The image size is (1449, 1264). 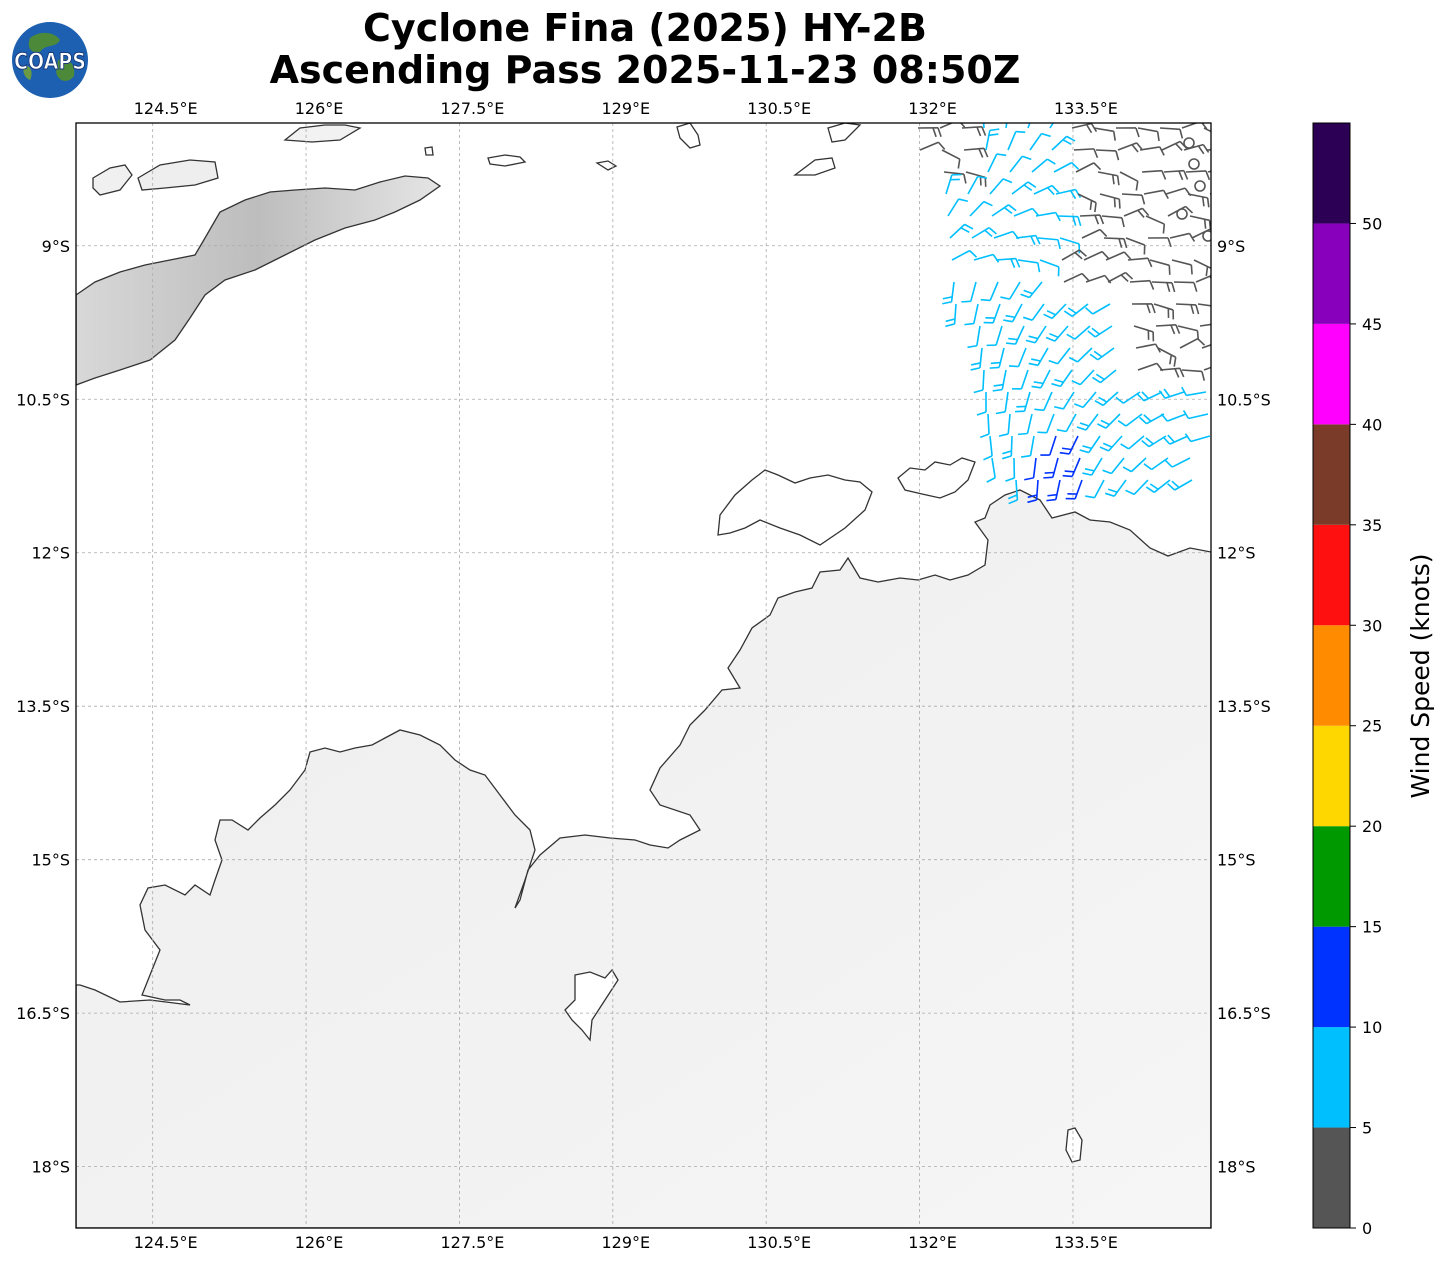 I want to click on lat-tick-label-right: 13.5°S, so click(x=1244, y=706).